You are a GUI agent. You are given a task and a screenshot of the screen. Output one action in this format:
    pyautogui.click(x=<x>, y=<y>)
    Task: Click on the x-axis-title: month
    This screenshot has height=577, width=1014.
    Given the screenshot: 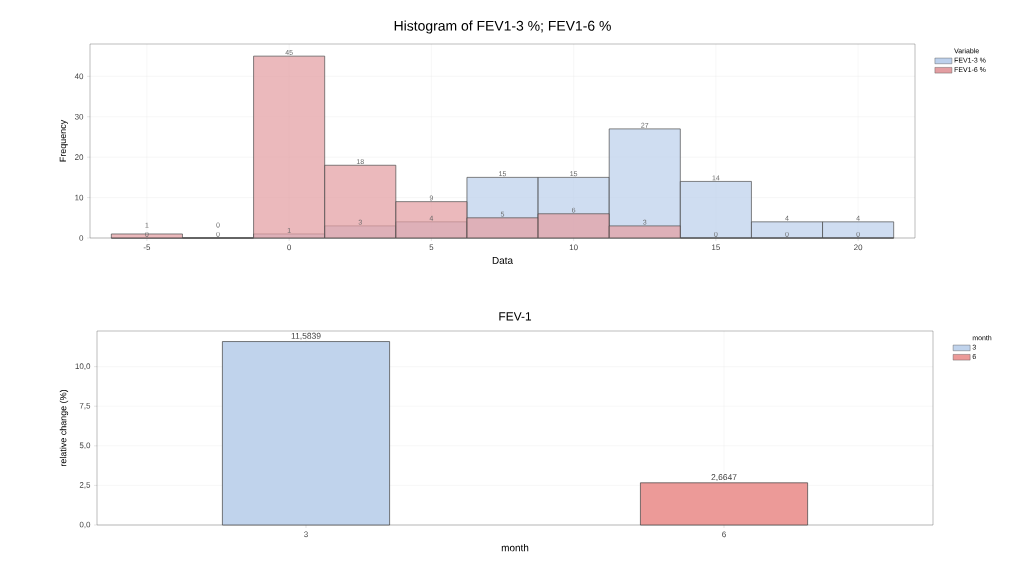 What is the action you would take?
    pyautogui.click(x=515, y=548)
    